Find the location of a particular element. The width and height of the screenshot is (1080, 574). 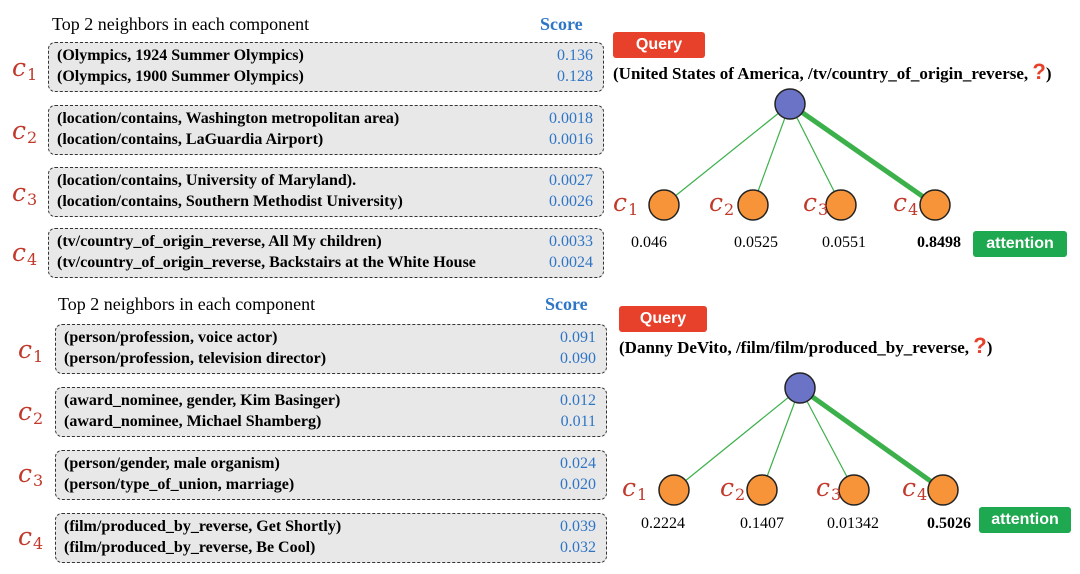

neighbor-row: (award_nominee, Michael Shamberg) 0.011 is located at coordinates (330, 424).